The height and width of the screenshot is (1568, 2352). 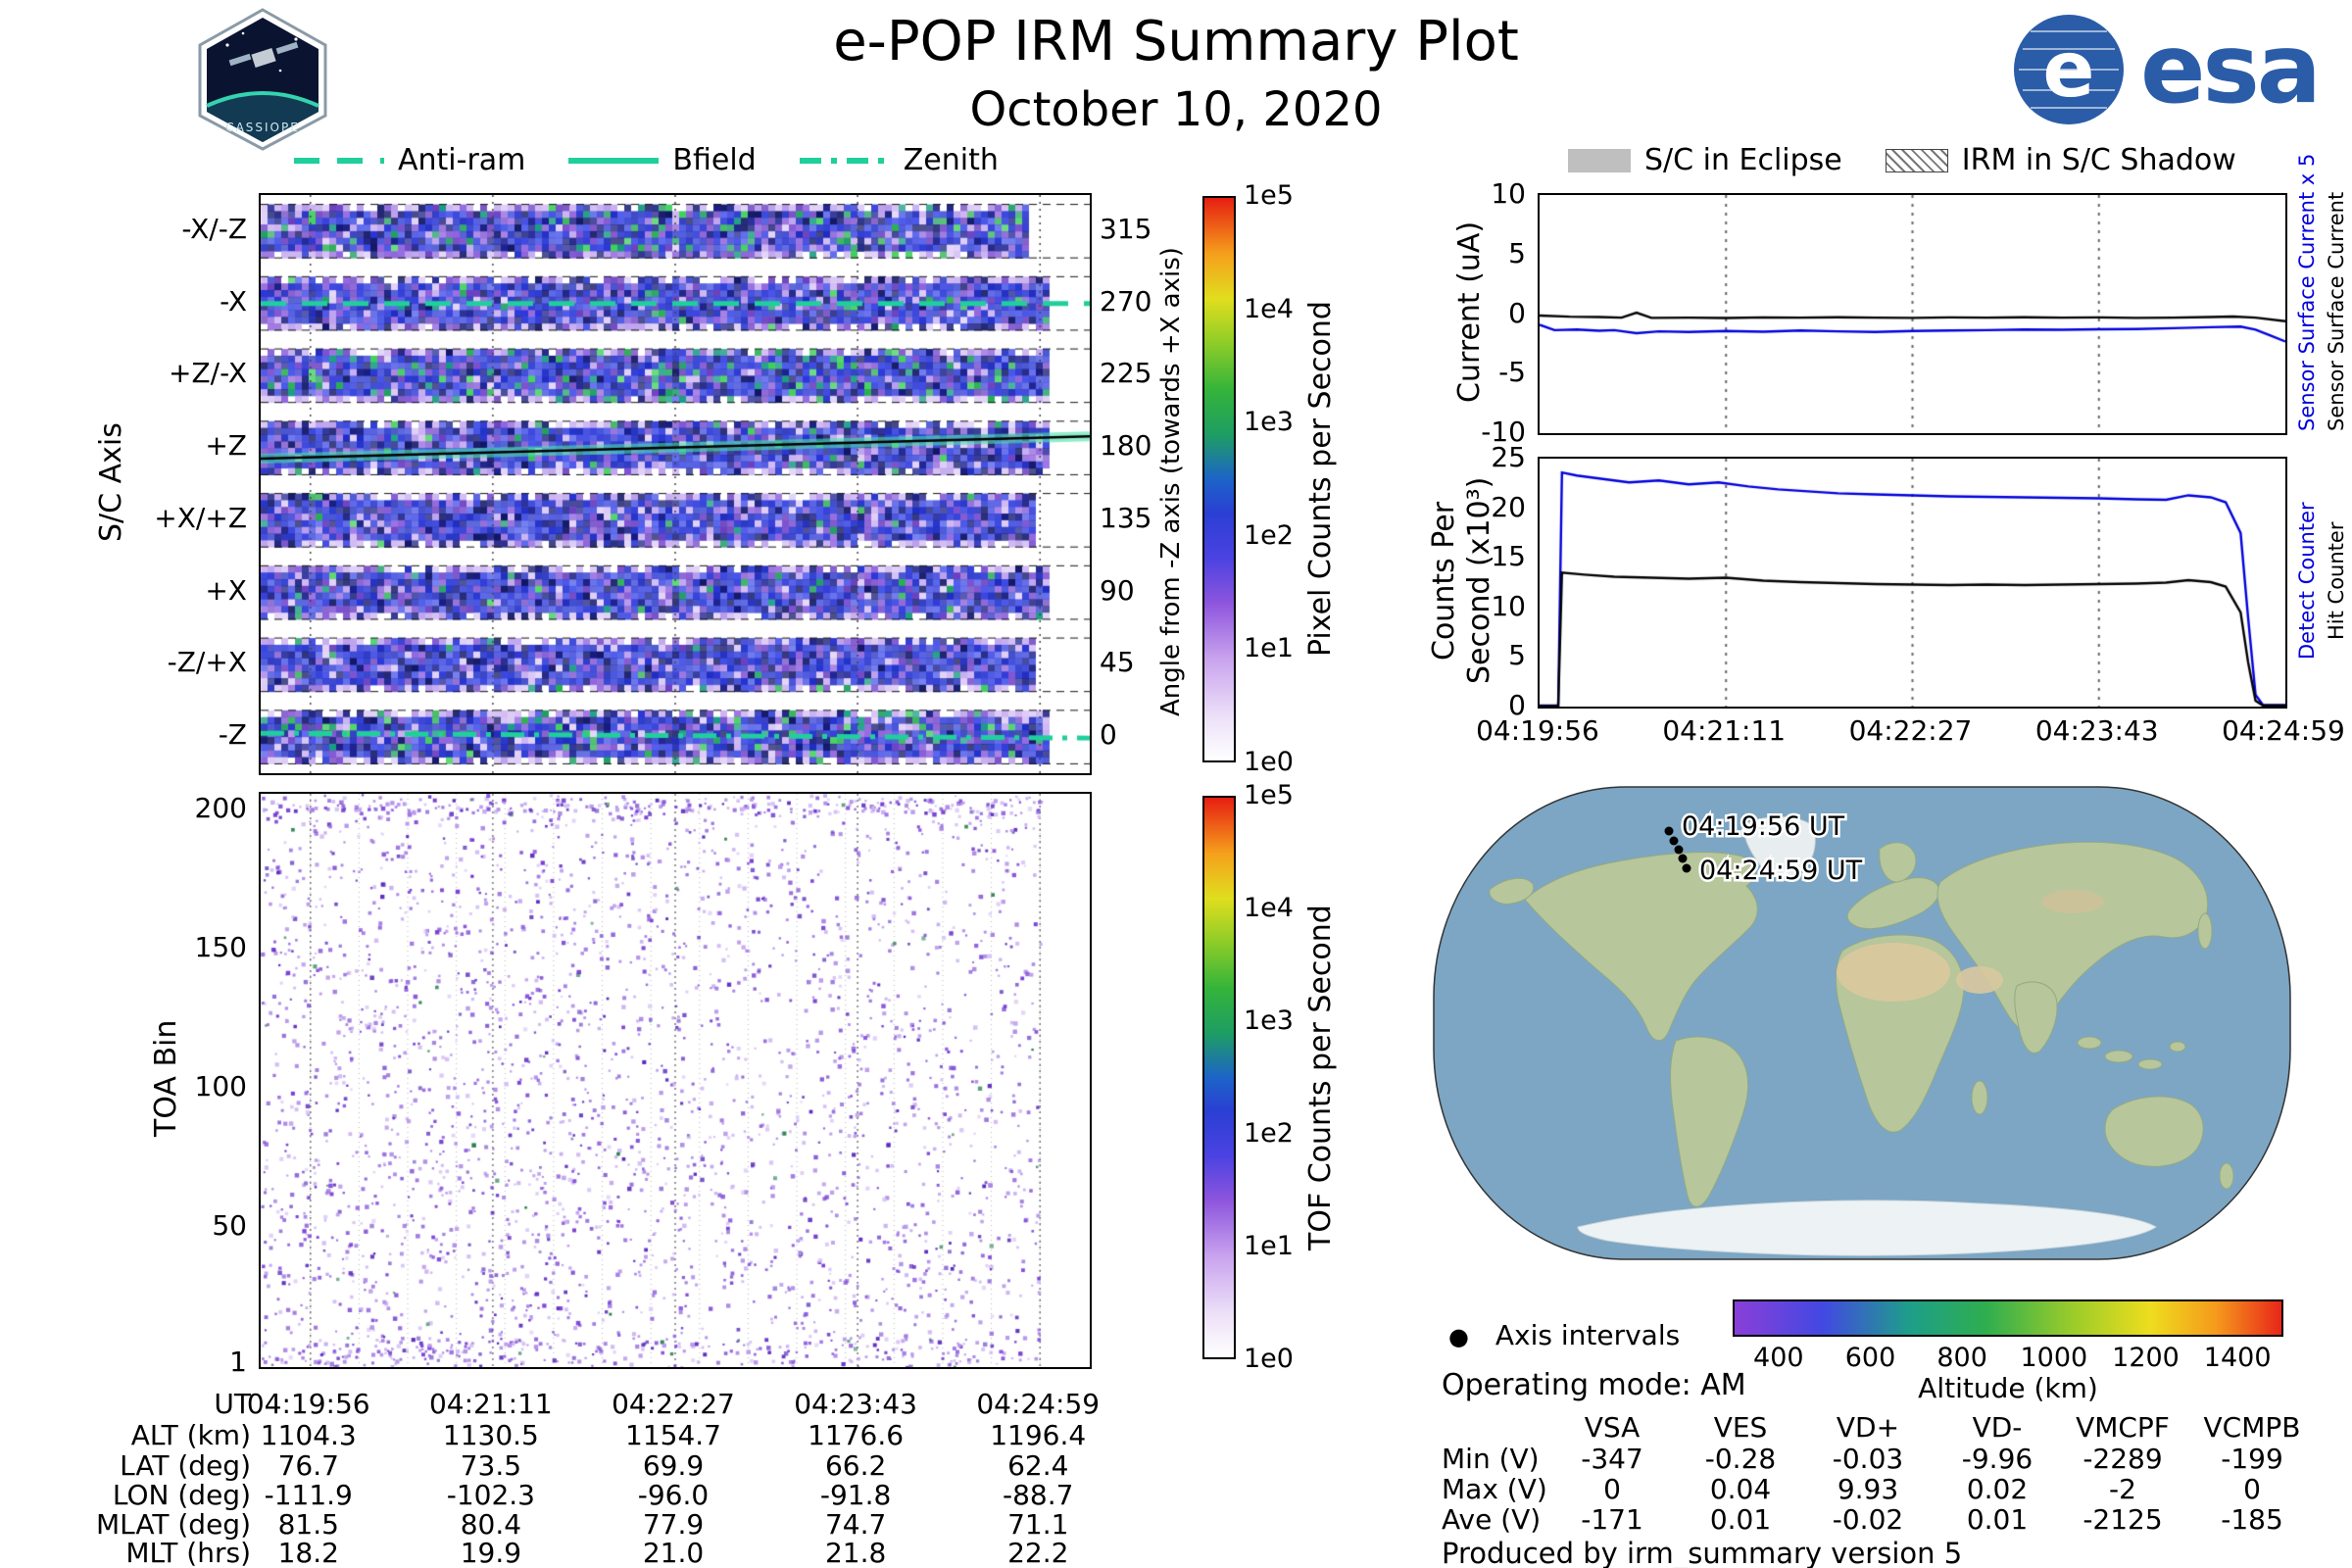 I want to click on sc-axis-spectrogram-panel, so click(x=675, y=484).